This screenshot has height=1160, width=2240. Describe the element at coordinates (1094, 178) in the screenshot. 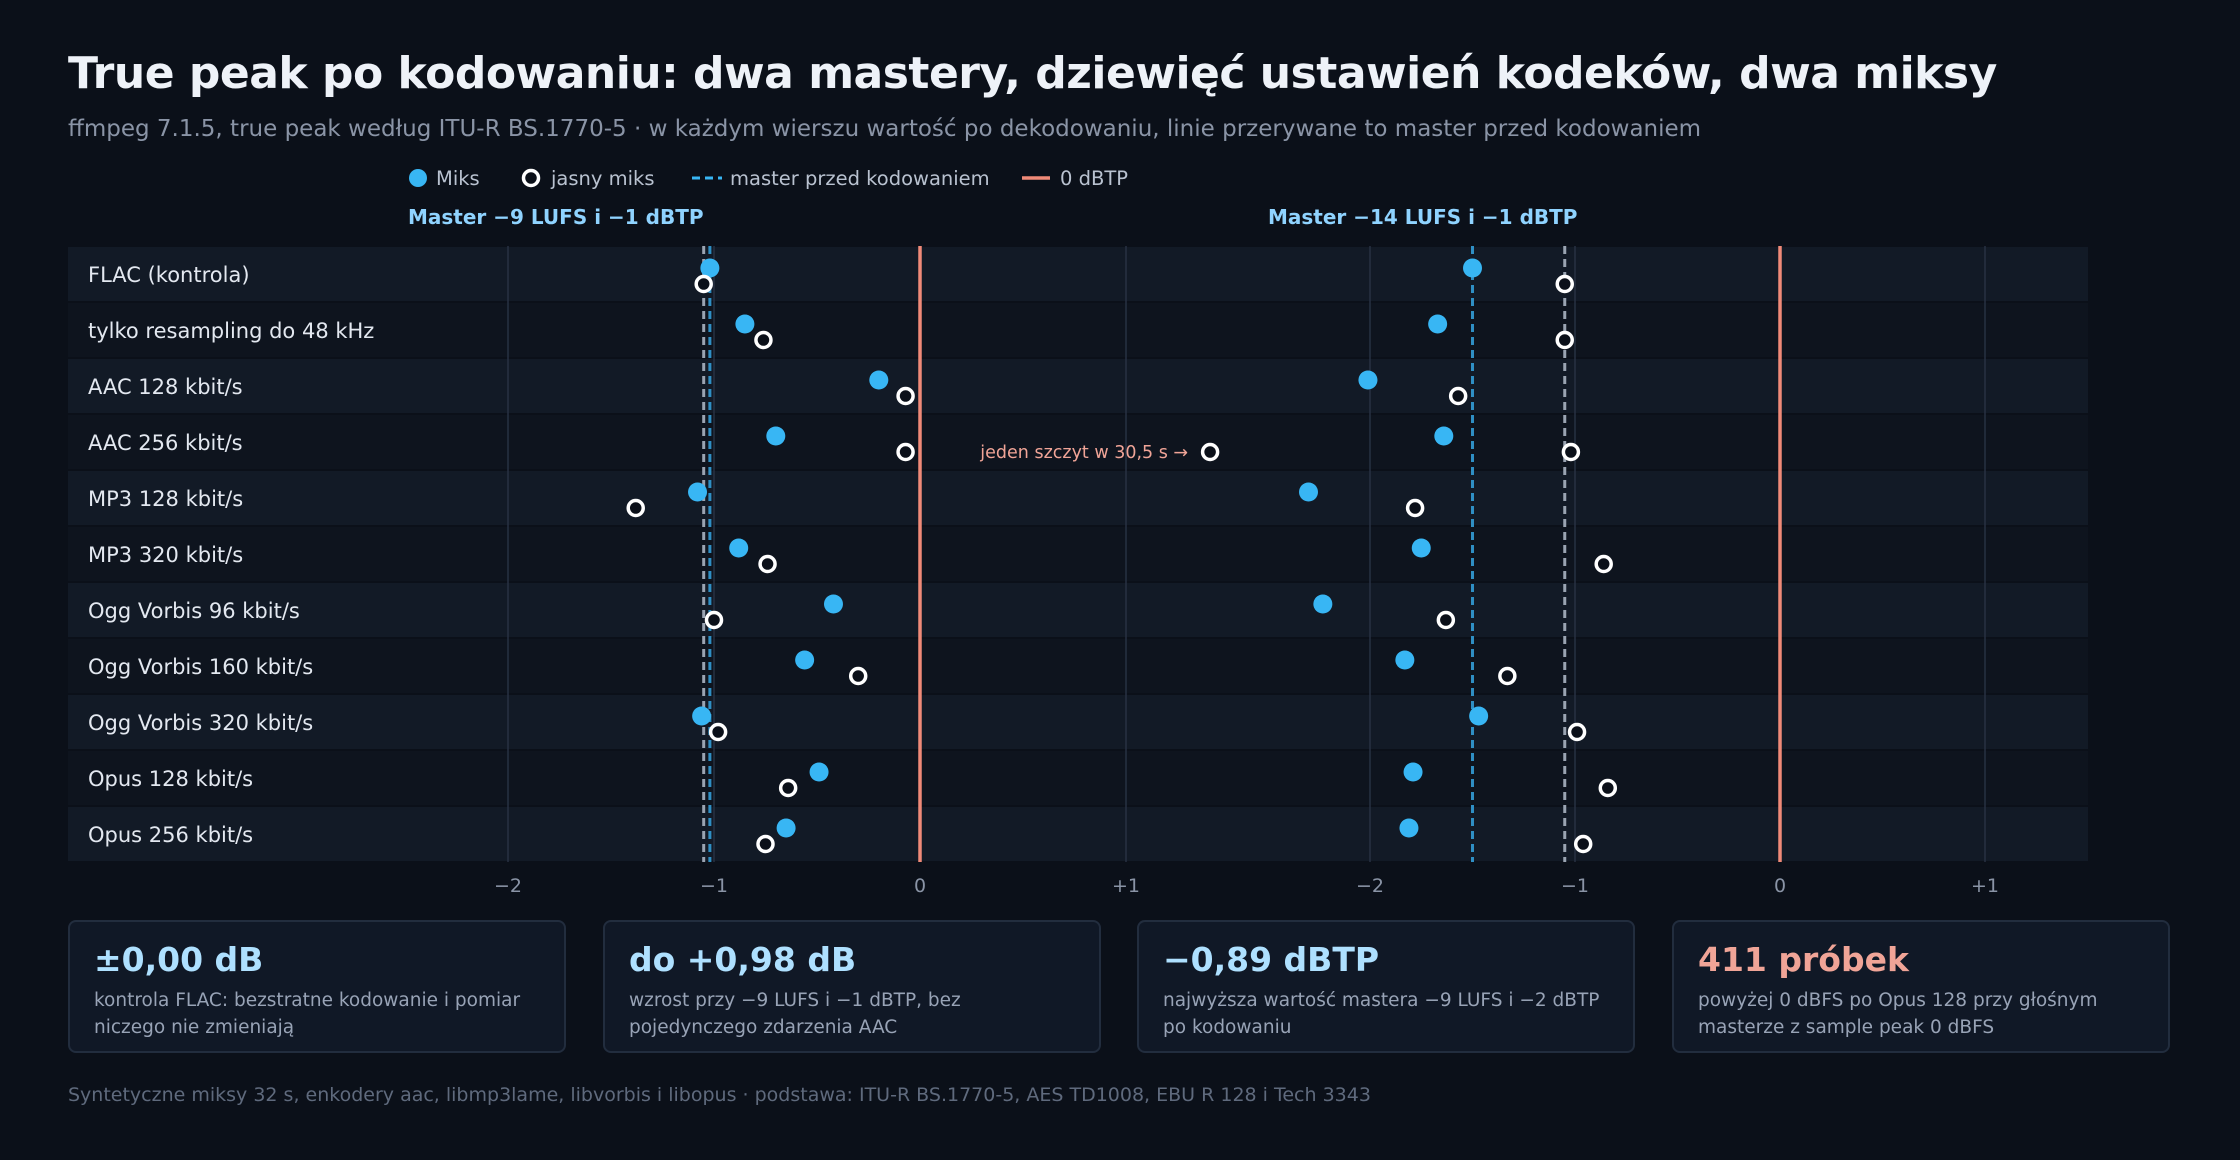

I see `legend-zero-label: 0 dBTP` at that location.